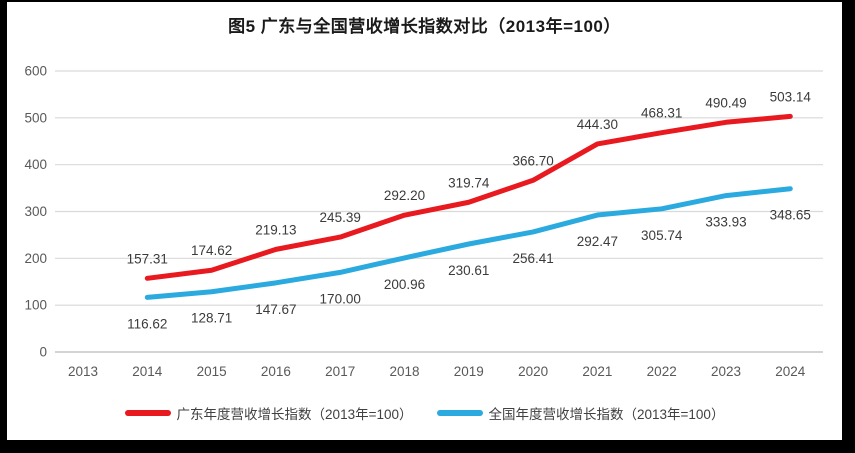 This screenshot has height=453, width=855. What do you see at coordinates (725, 102) in the screenshot?
I see `data-label: 490.49` at bounding box center [725, 102].